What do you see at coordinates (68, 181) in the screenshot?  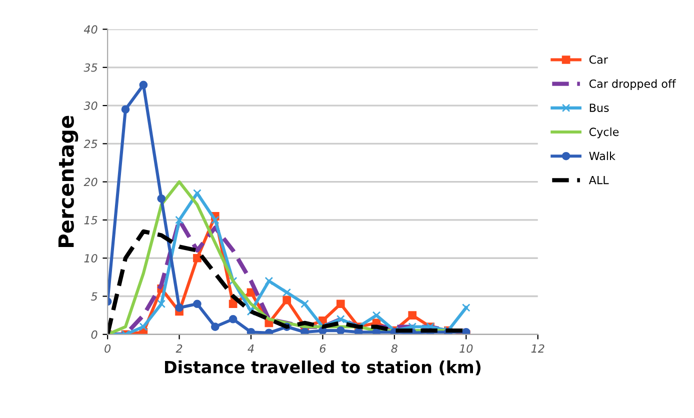 I see `y-axis-title: Percentage` at bounding box center [68, 181].